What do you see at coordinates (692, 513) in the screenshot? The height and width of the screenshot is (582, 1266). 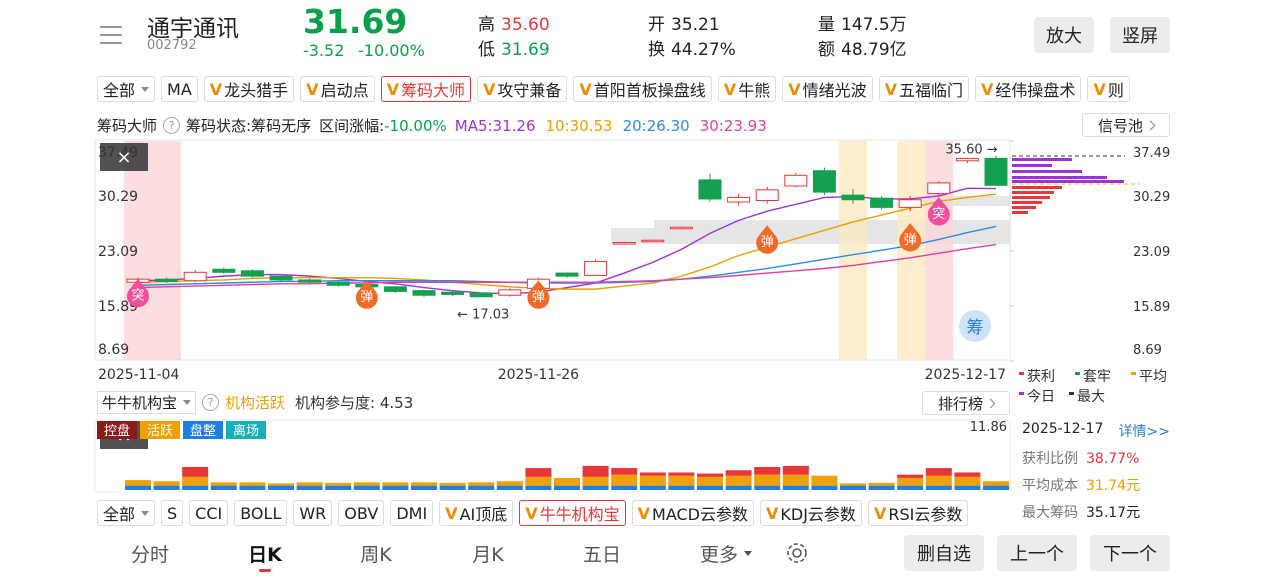 I see `tab: V MACD云参数` at bounding box center [692, 513].